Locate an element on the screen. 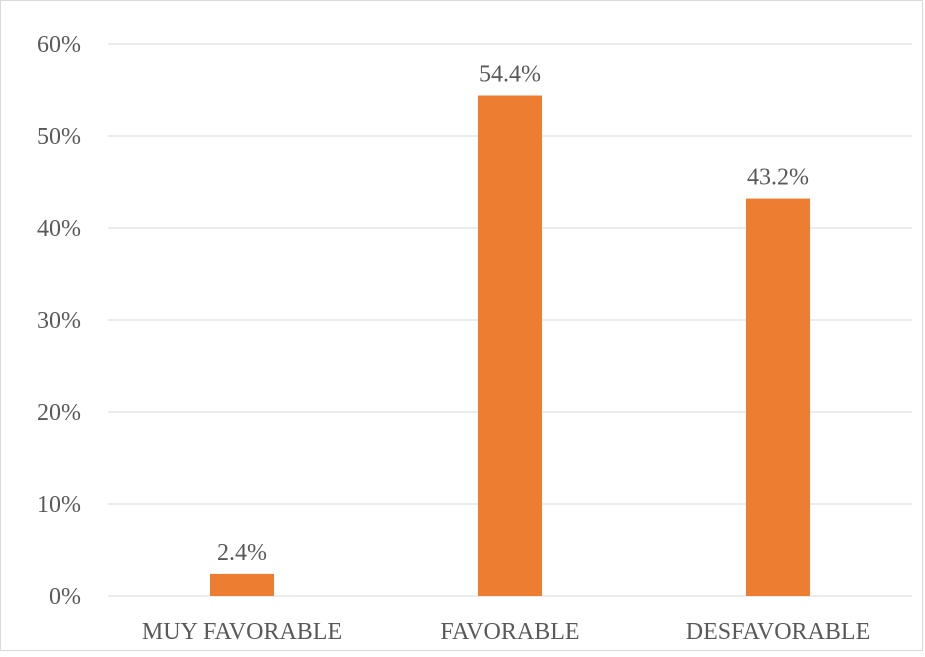  x-category-label: DESFAVORABLE is located at coordinates (778, 632).